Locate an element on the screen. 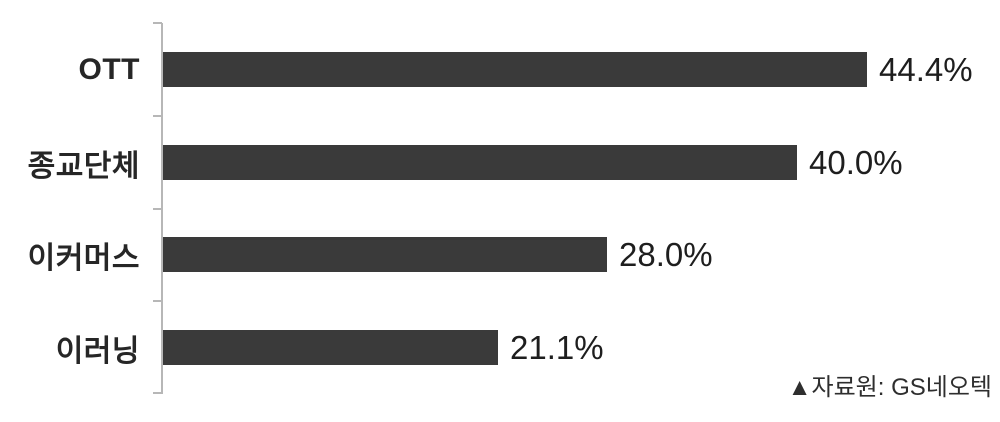 The image size is (1000, 422). category-label: 이커머스 is located at coordinates (83, 258).